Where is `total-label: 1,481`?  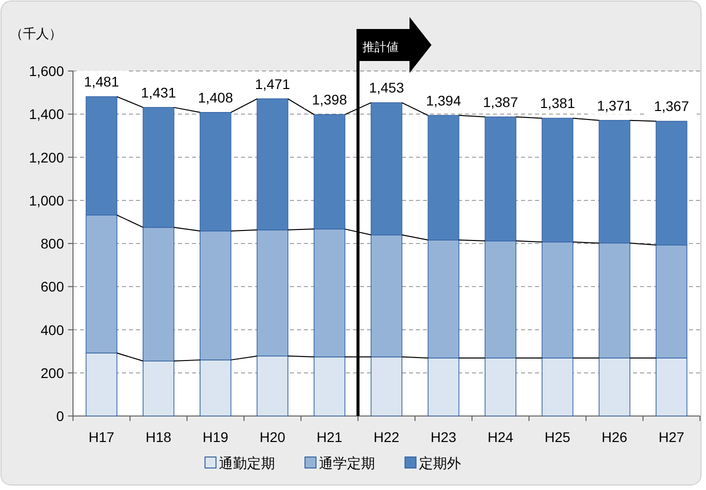
total-label: 1,481 is located at coordinates (102, 82).